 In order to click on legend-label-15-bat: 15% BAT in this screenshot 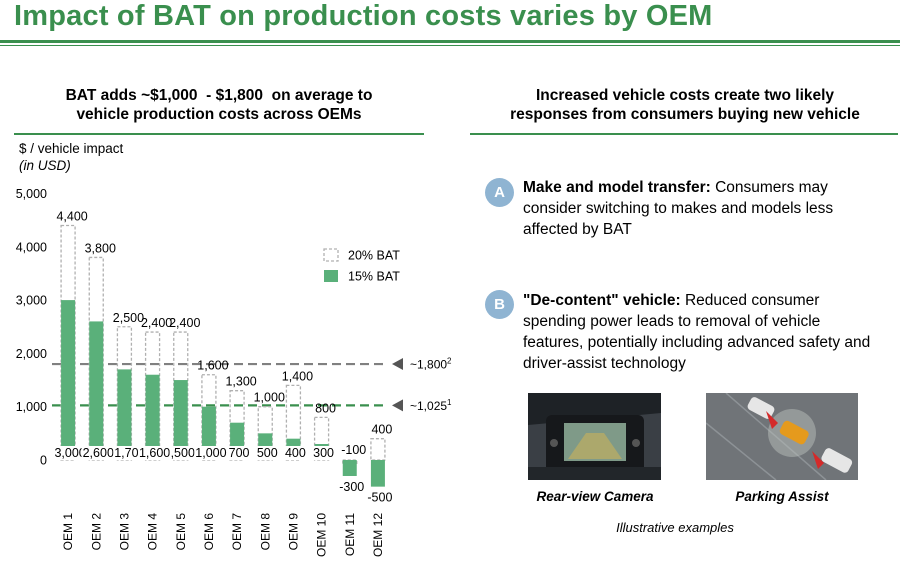, I will do `click(374, 277)`.